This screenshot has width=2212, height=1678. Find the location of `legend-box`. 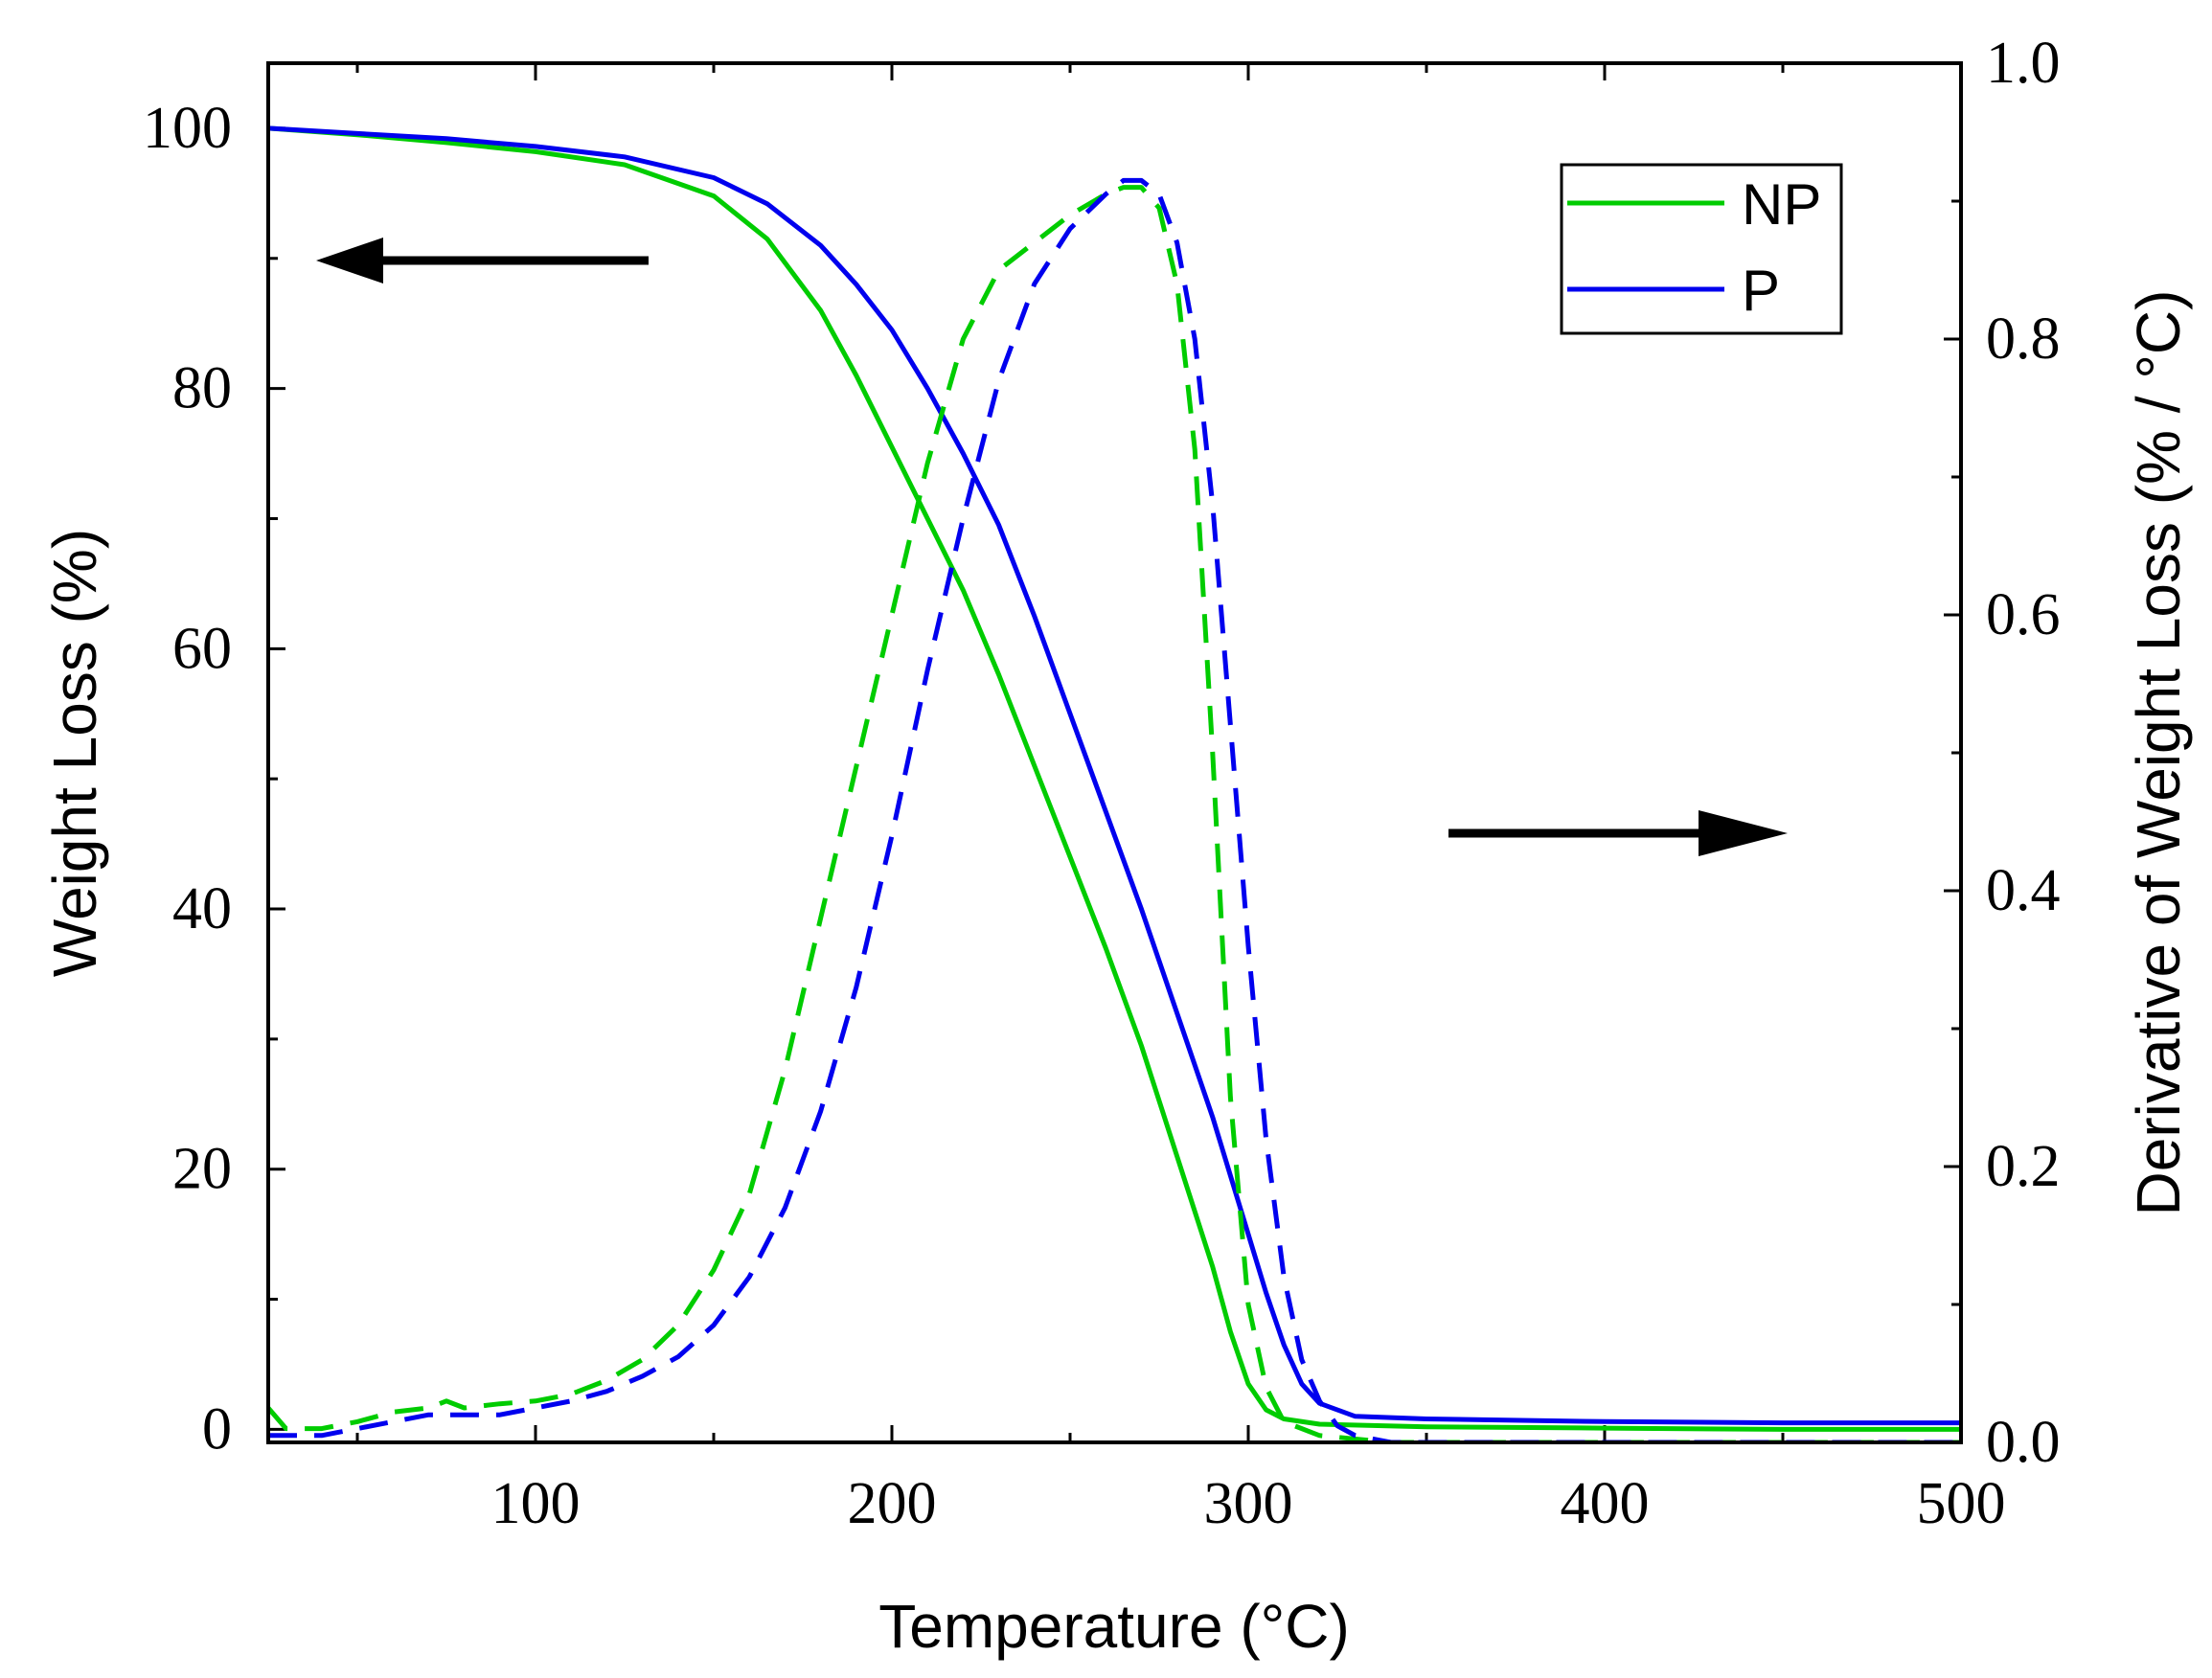

legend-box is located at coordinates (1701, 249).